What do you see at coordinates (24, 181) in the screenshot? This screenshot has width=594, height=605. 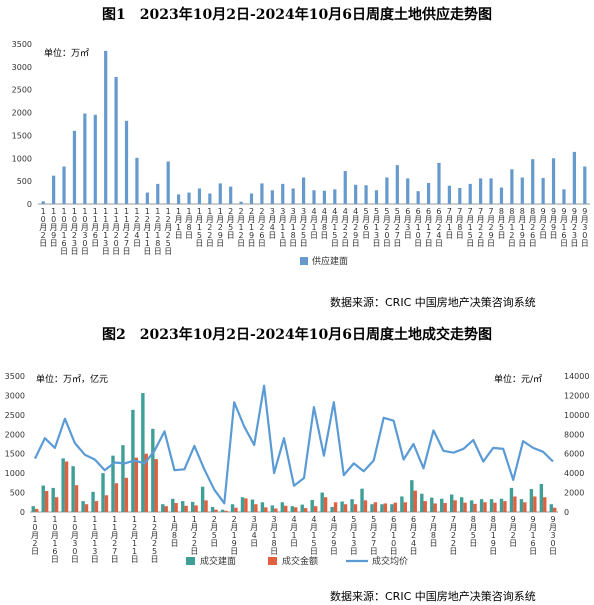 I see `y-tick-label: 500` at bounding box center [24, 181].